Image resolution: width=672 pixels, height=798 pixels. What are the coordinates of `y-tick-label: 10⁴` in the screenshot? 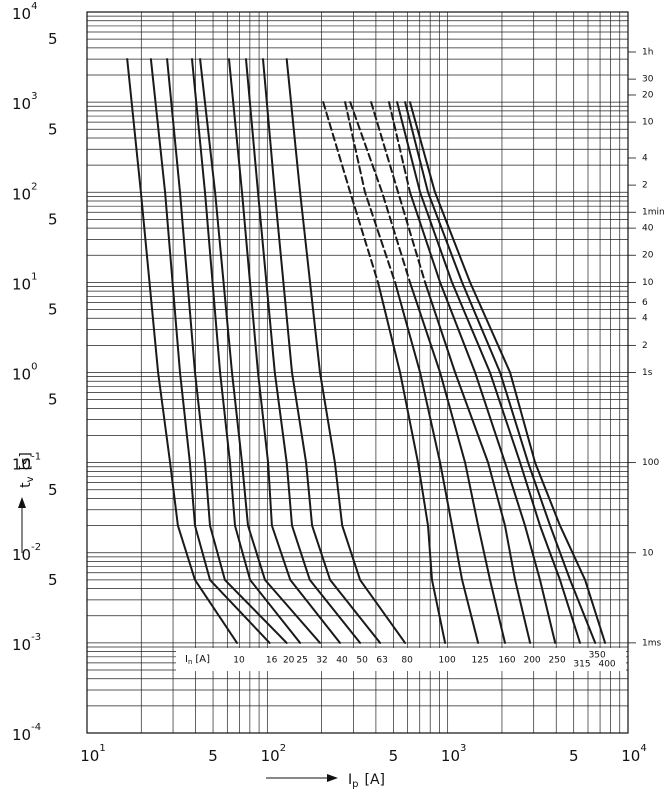 It's located at (24, 12).